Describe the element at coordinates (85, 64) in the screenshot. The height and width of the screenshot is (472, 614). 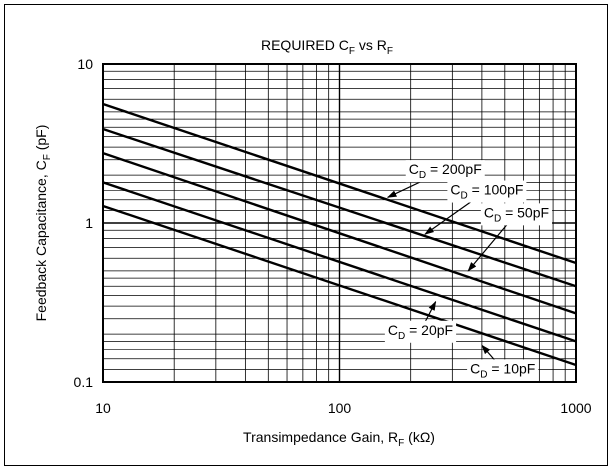
I see `y-tick-label: 10` at that location.